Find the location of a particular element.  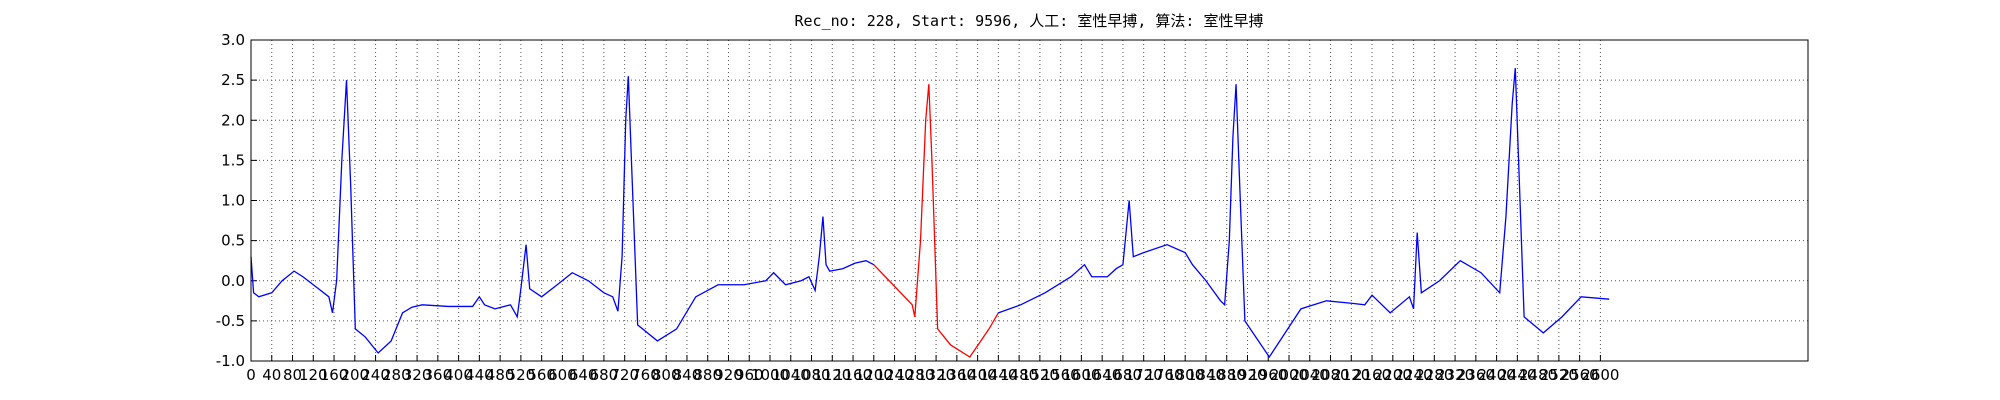

x-tick-label: 1240 is located at coordinates (894, 375).